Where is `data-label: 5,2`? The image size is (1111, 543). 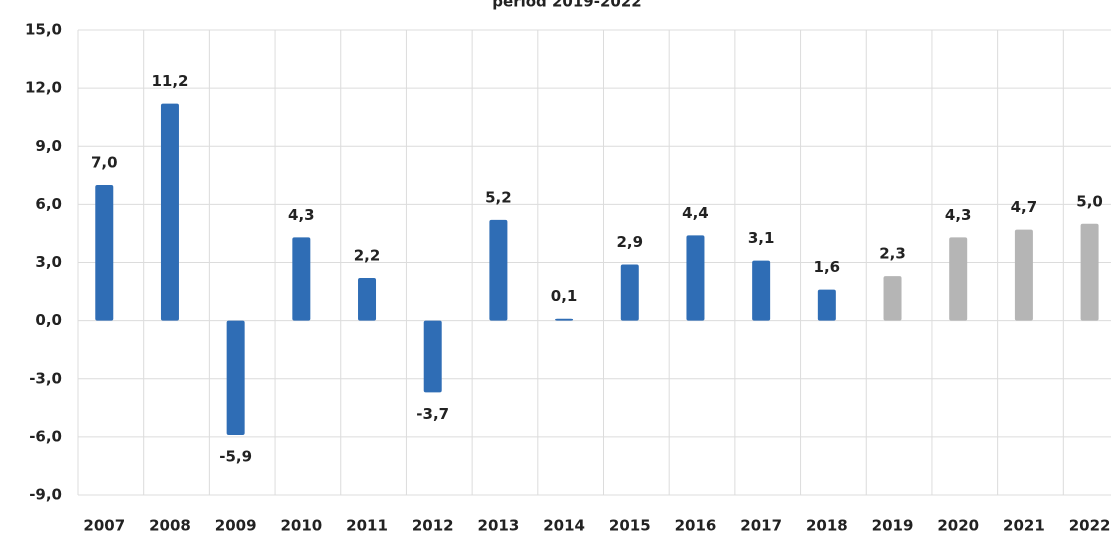 data-label: 5,2 is located at coordinates (498, 197).